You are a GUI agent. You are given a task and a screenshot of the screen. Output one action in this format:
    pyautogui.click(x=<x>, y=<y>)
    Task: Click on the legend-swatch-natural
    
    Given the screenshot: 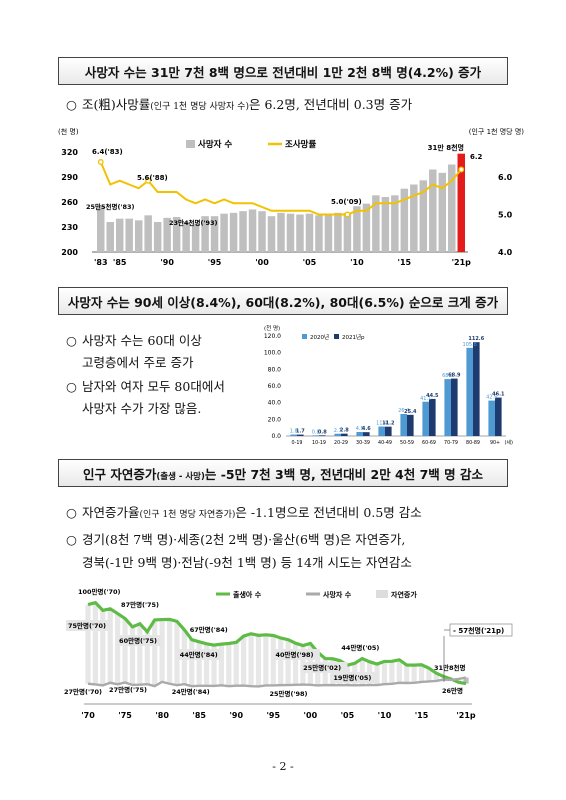 What is the action you would take?
    pyautogui.click(x=382, y=594)
    